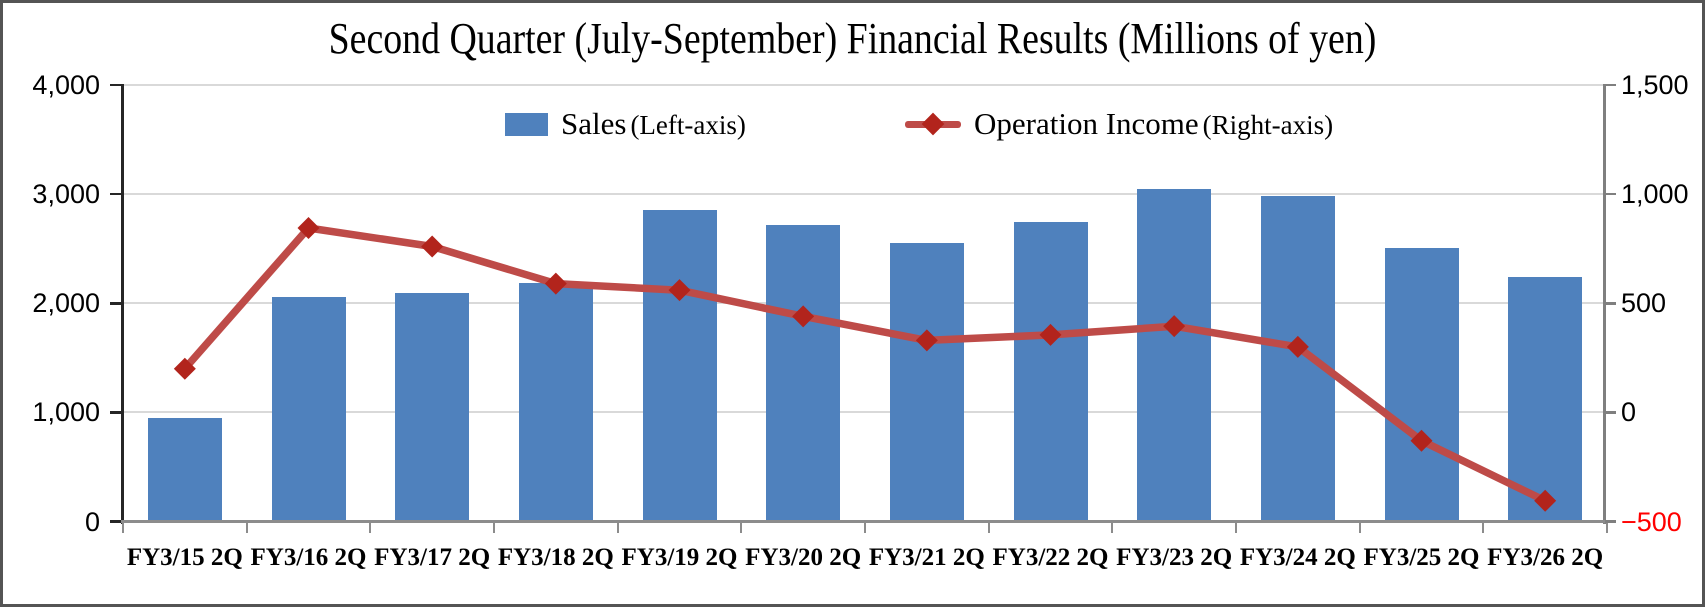 Image resolution: width=1705 pixels, height=607 pixels. What do you see at coordinates (926, 557) in the screenshot?
I see `x-axis-category-label: FY3/21 2Q` at bounding box center [926, 557].